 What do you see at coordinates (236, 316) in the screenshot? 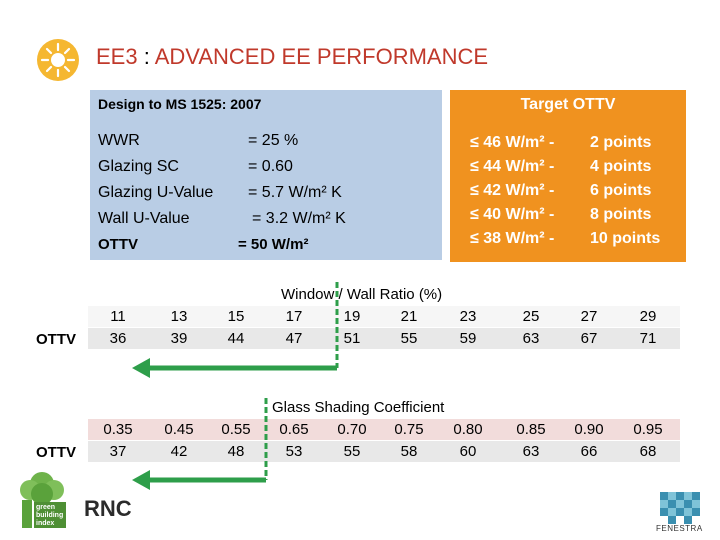
I see `wwr-cell: 15` at bounding box center [236, 316].